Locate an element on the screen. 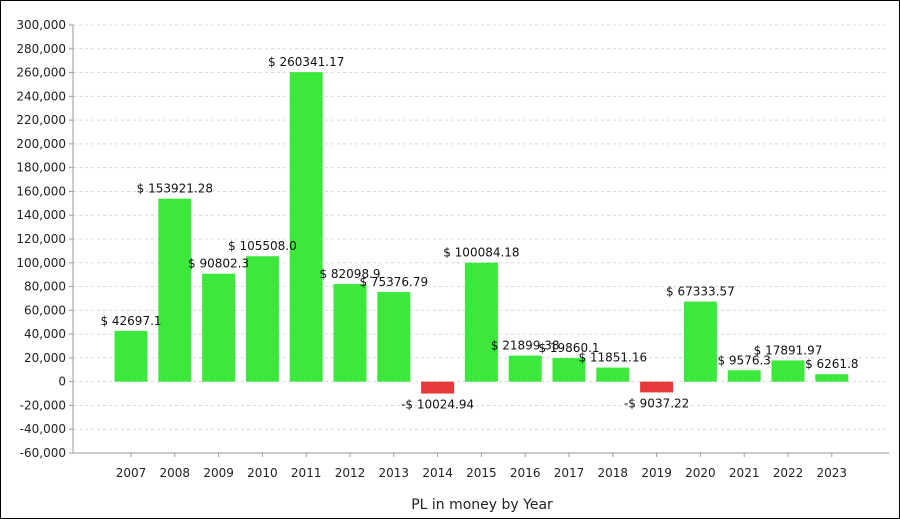  y-tick-label: 80,000 is located at coordinates (45, 287).